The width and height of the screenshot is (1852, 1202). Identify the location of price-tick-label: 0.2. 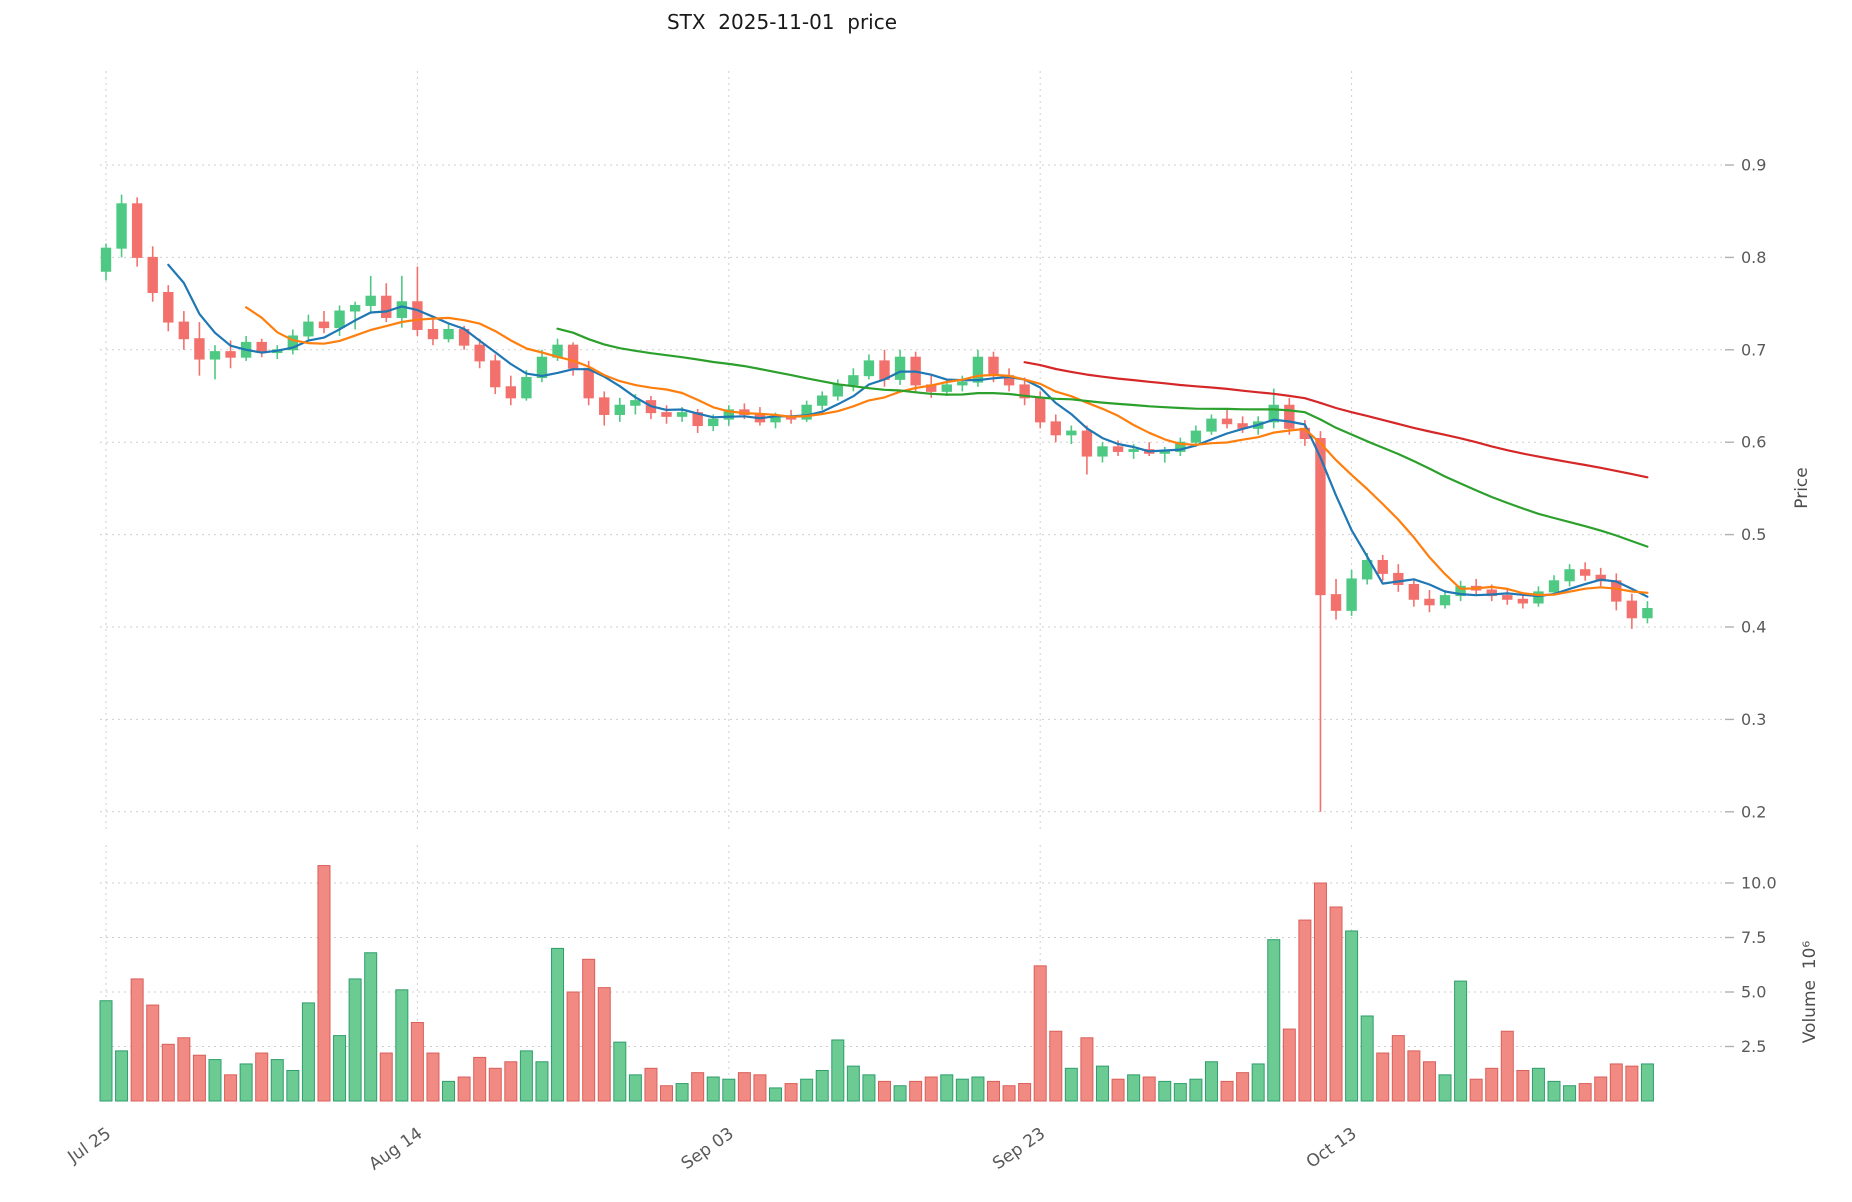
(1753, 811).